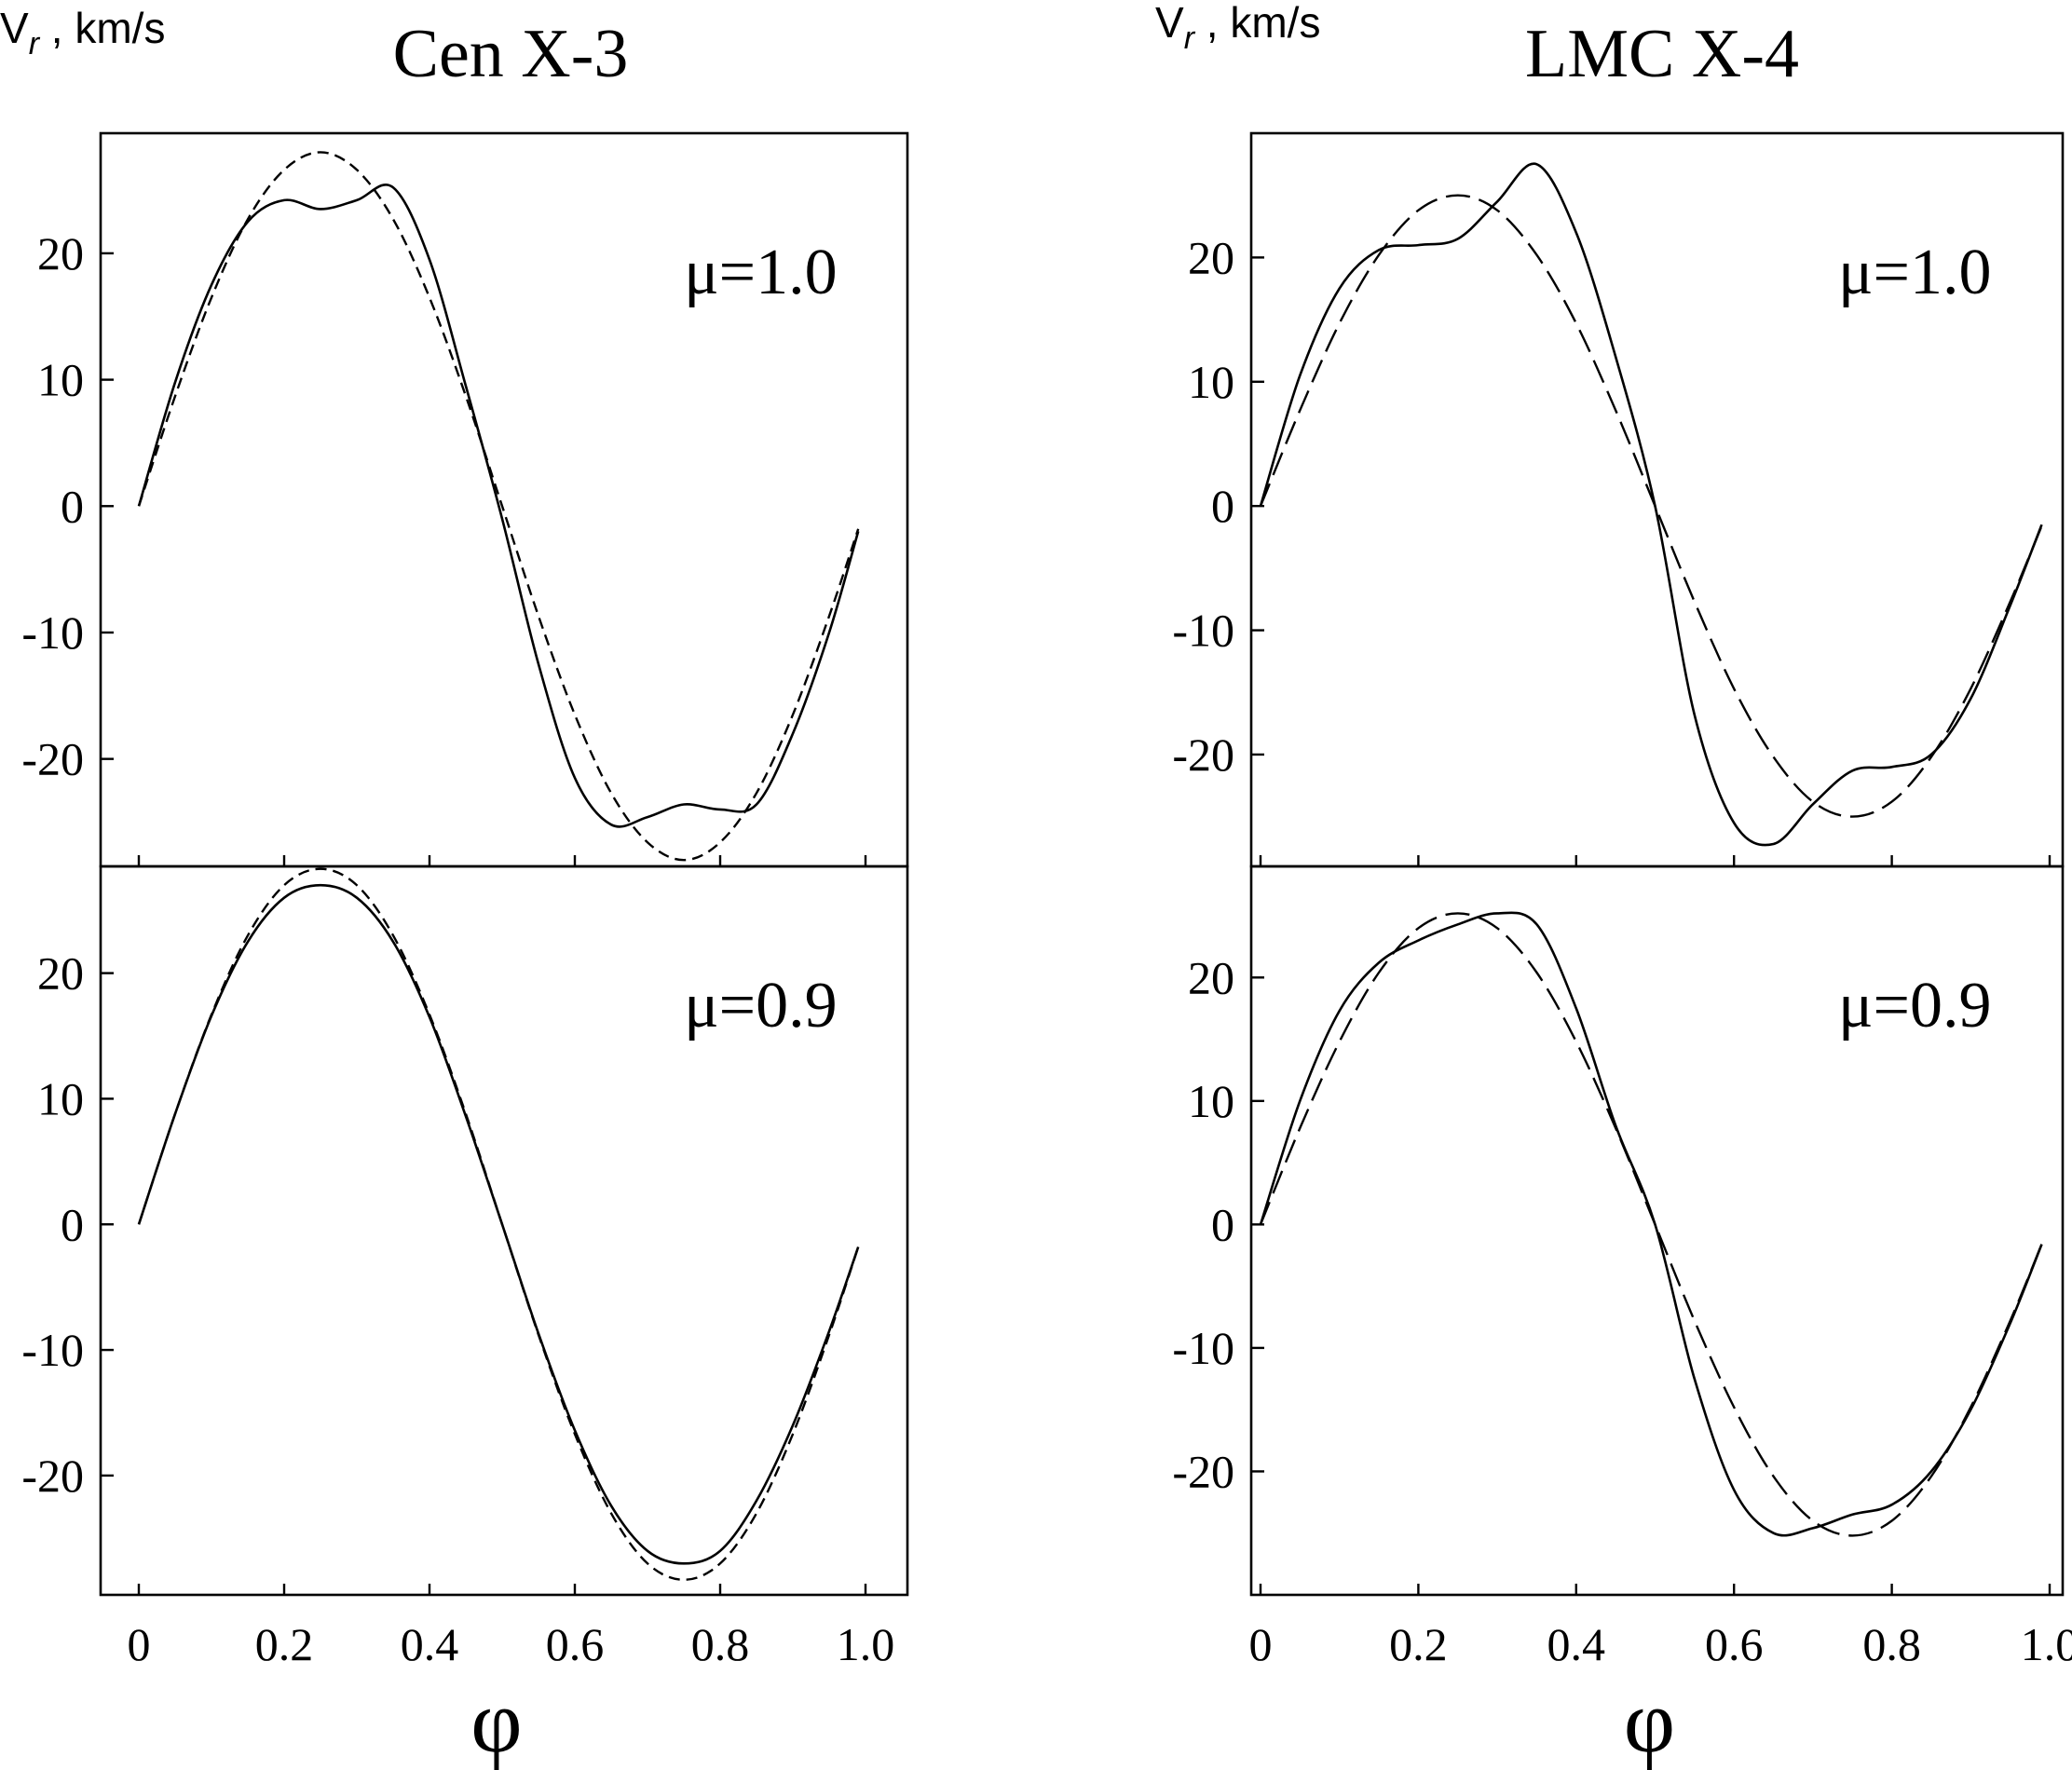 The image size is (2072, 1770). Describe the element at coordinates (1662, 54) in the screenshot. I see `chart-title: LMC X-4` at that location.